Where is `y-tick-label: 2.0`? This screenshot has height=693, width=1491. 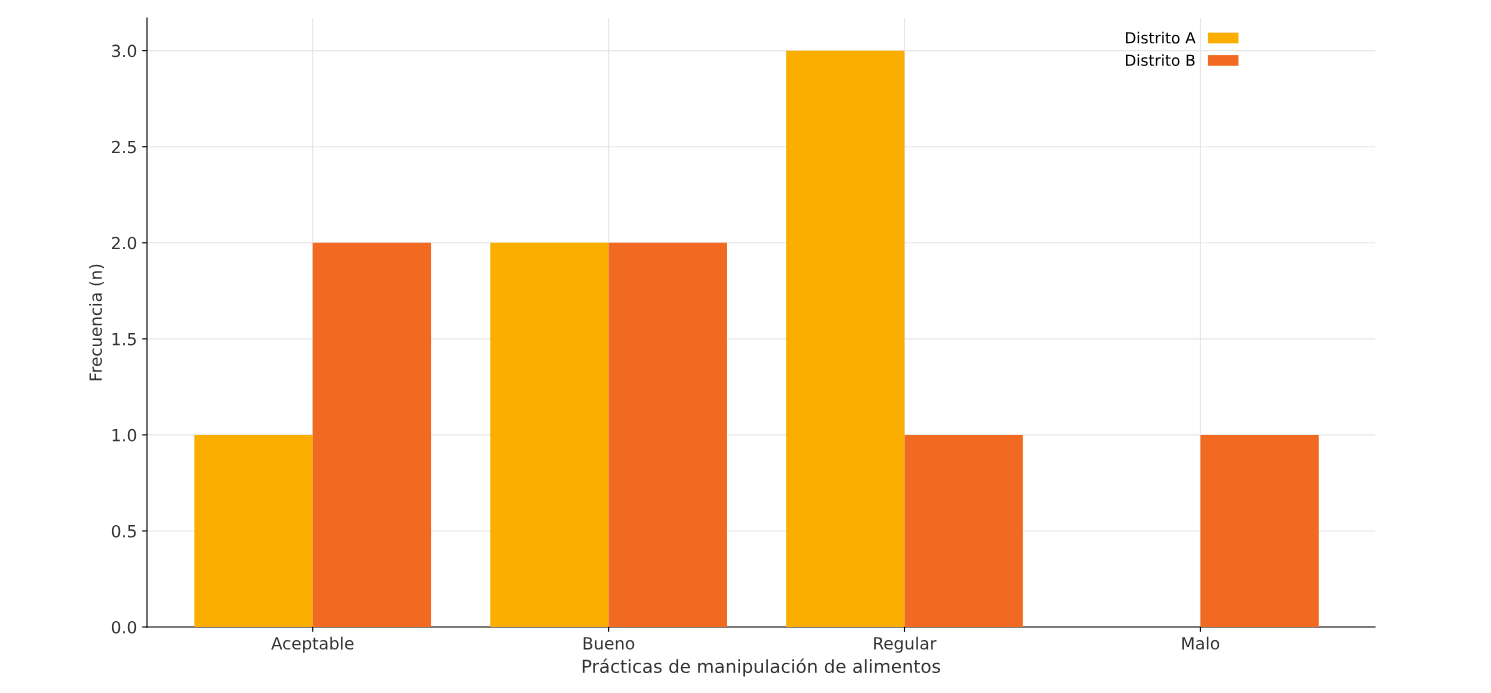
y-tick-label: 2.0 is located at coordinates (124, 243).